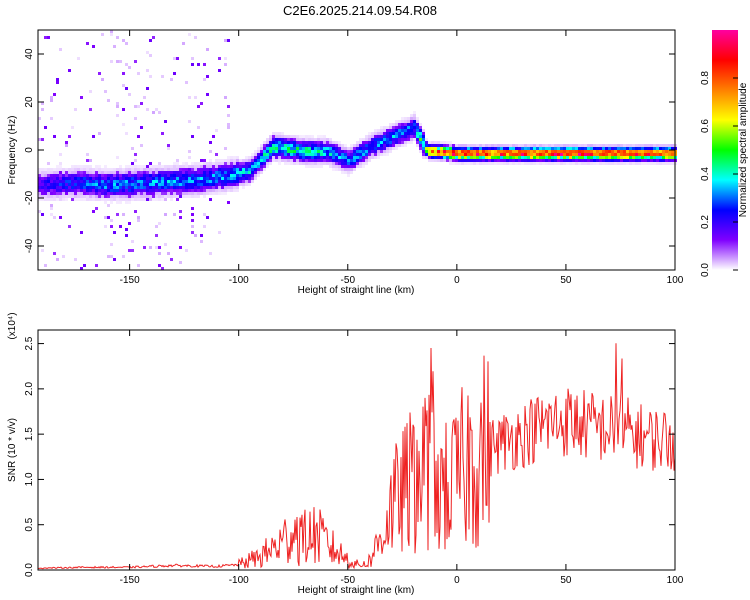 The width and height of the screenshot is (750, 600). What do you see at coordinates (29, 197) in the screenshot?
I see `y-tick-label: -20` at bounding box center [29, 197].